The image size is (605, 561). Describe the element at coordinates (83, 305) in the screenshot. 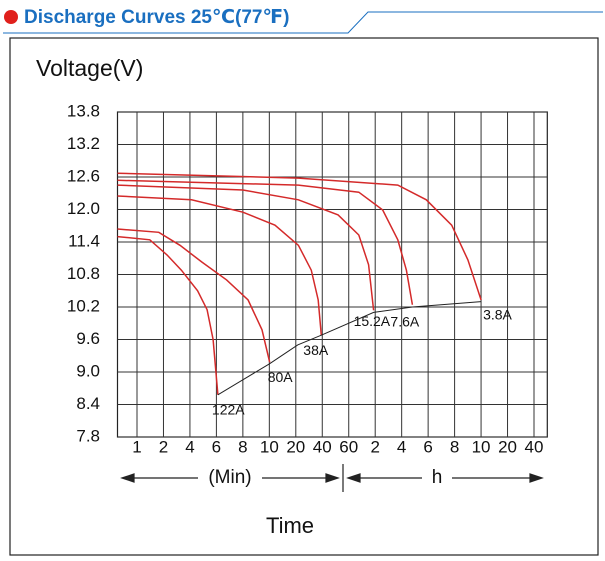

I see `y-tick-label: 10.2` at that location.